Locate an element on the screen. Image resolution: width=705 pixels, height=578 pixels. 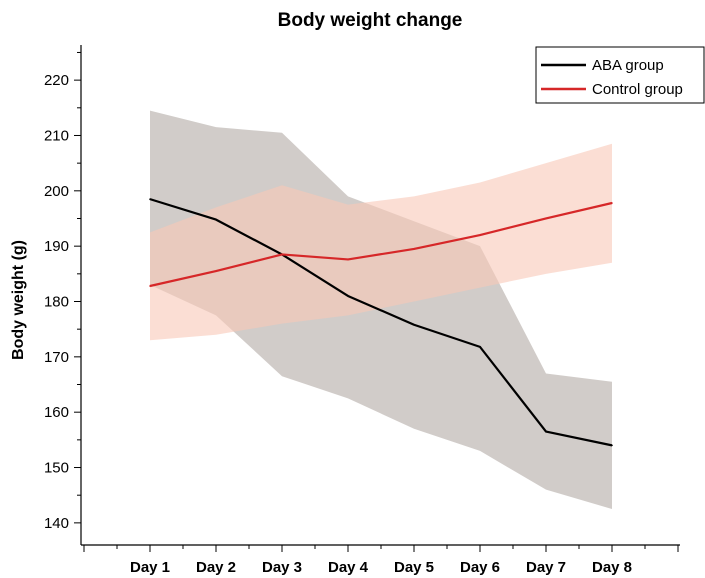
x-tick-label: Day 3 is located at coordinates (282, 567).